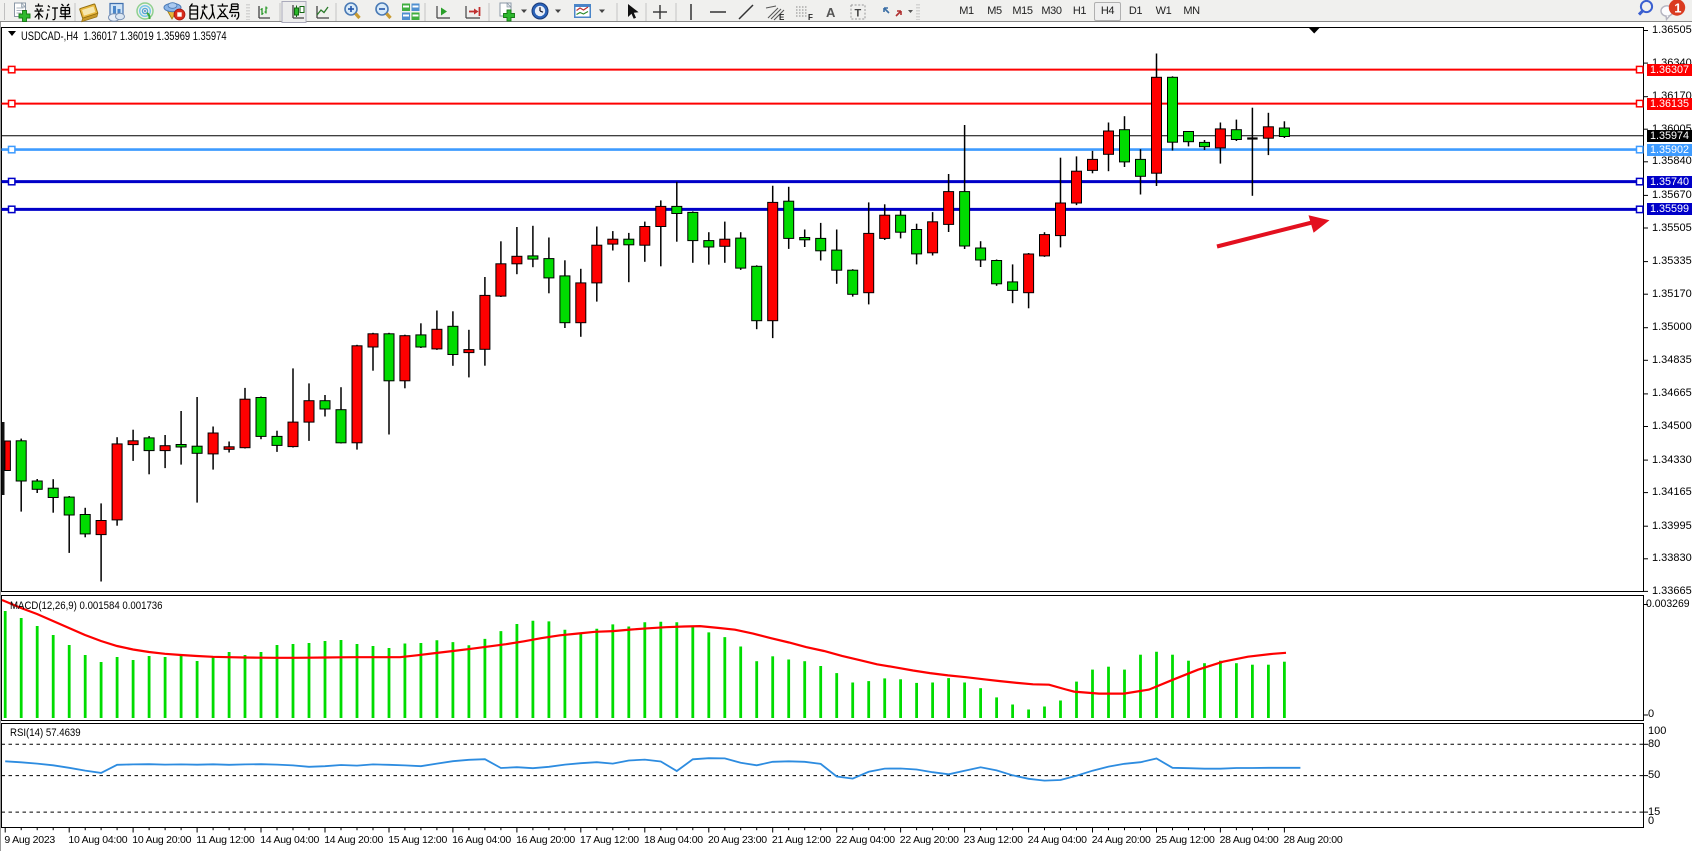 Image resolution: width=1692 pixels, height=851 pixels. What do you see at coordinates (831, 12) in the screenshot?
I see `svg-text: A` at bounding box center [831, 12].